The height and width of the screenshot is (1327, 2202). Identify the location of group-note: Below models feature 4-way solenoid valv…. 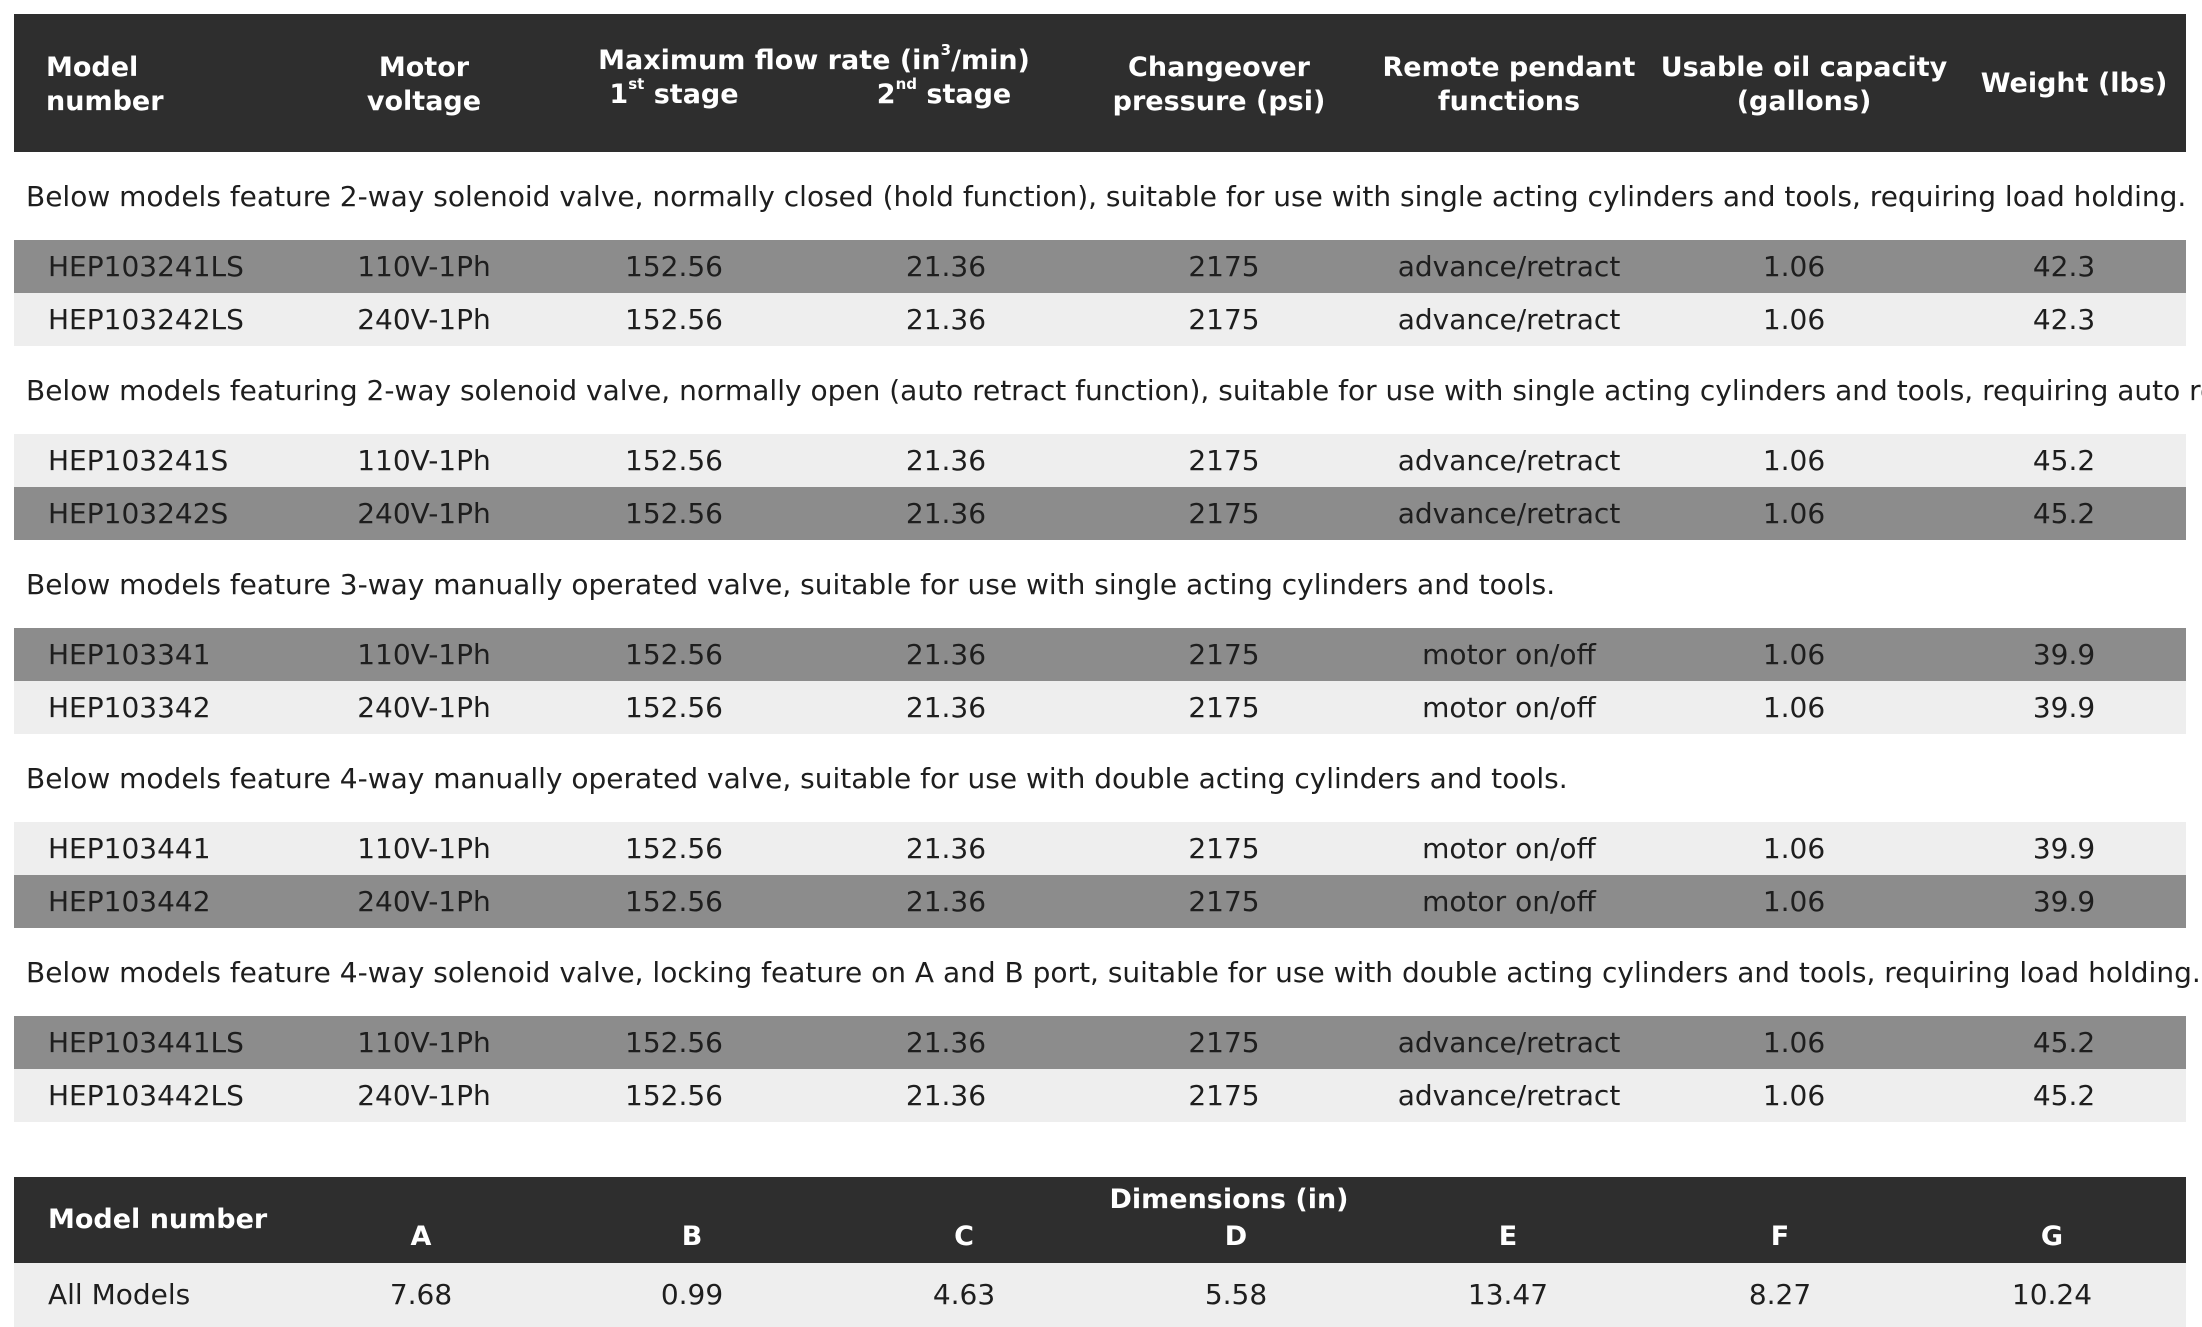
(1113, 972).